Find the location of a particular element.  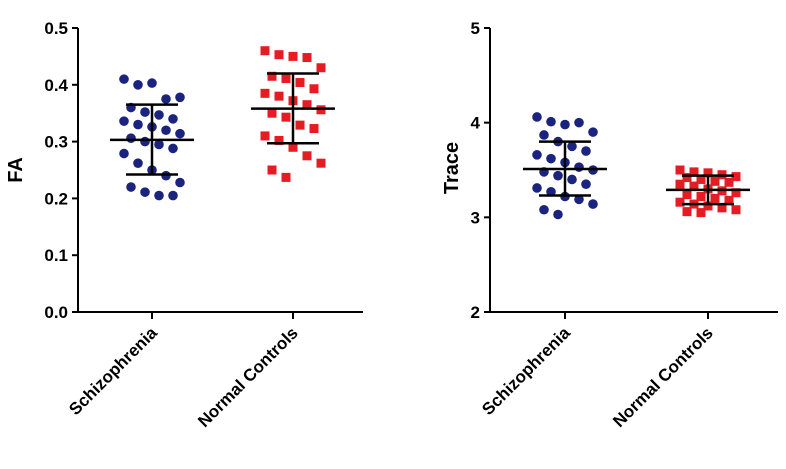

y-axis-label: FA is located at coordinates (16, 170).